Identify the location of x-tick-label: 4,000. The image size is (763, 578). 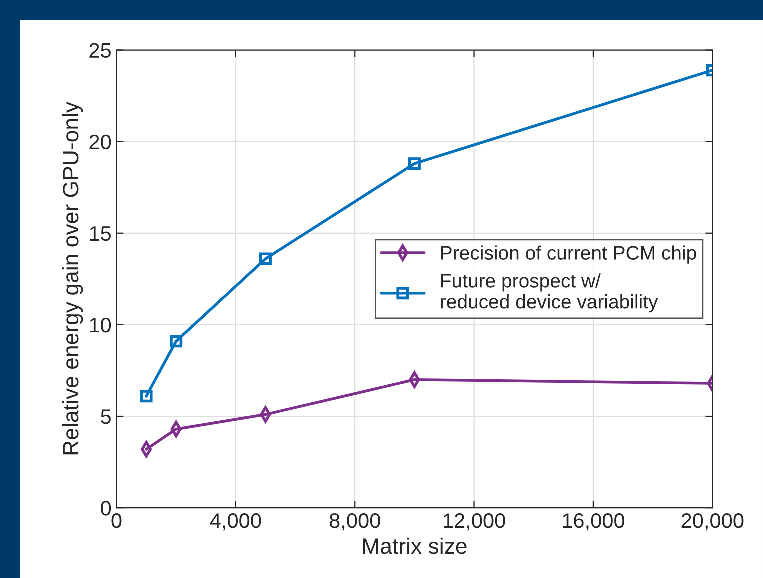
(236, 522).